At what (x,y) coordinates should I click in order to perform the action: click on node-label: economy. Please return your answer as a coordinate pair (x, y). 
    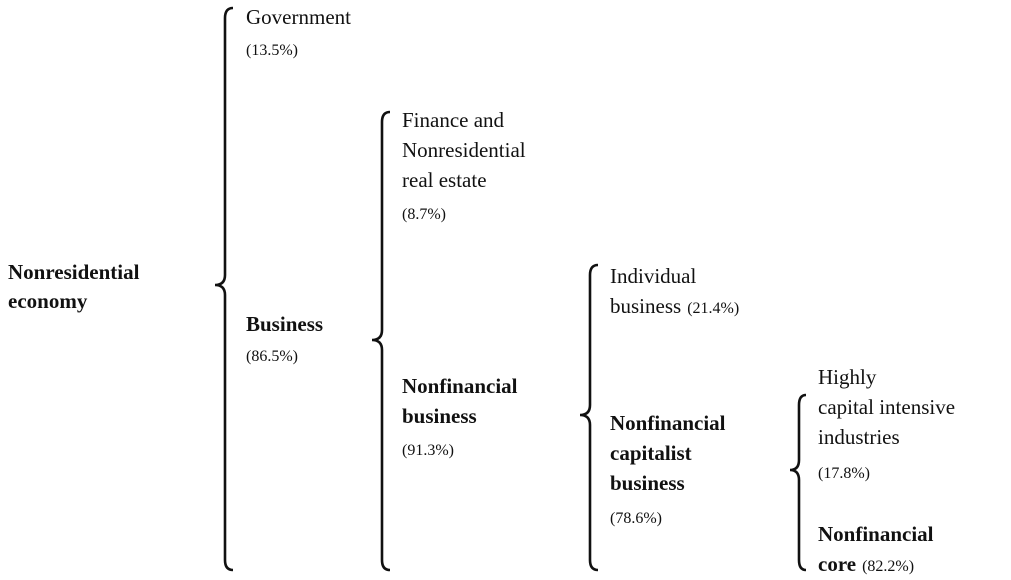
    Looking at the image, I should click on (48, 301).